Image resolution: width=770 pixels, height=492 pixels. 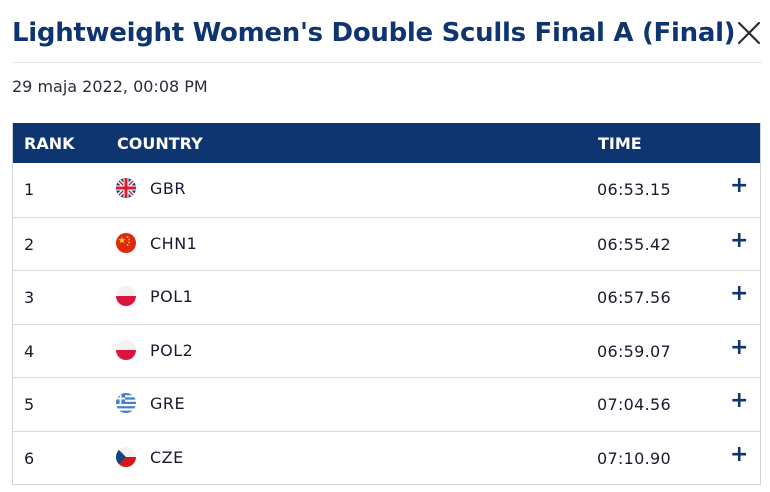 What do you see at coordinates (168, 188) in the screenshot?
I see `country-code: GBR` at bounding box center [168, 188].